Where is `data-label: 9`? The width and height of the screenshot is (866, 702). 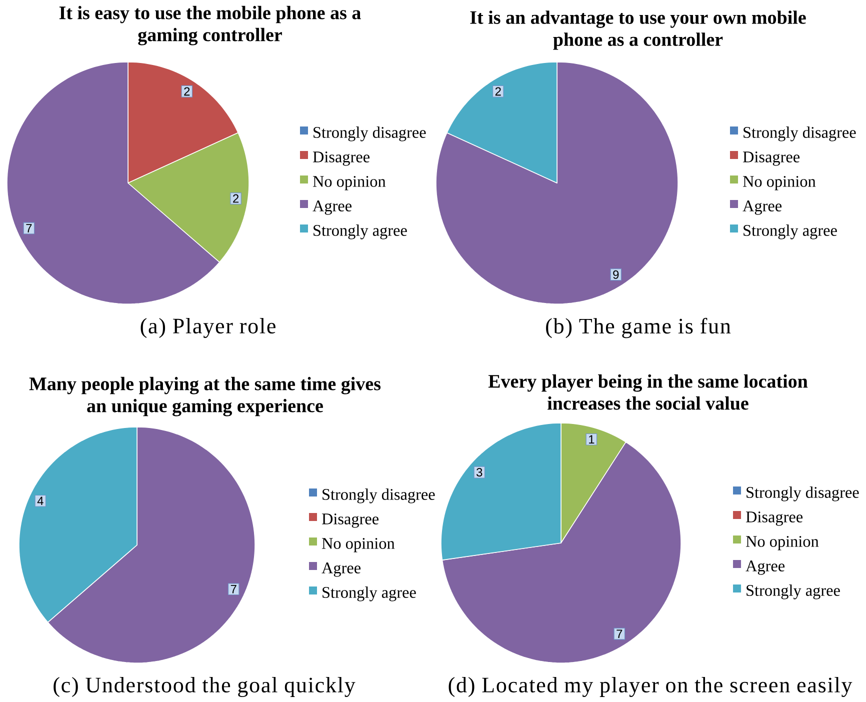 data-label: 9 is located at coordinates (616, 274).